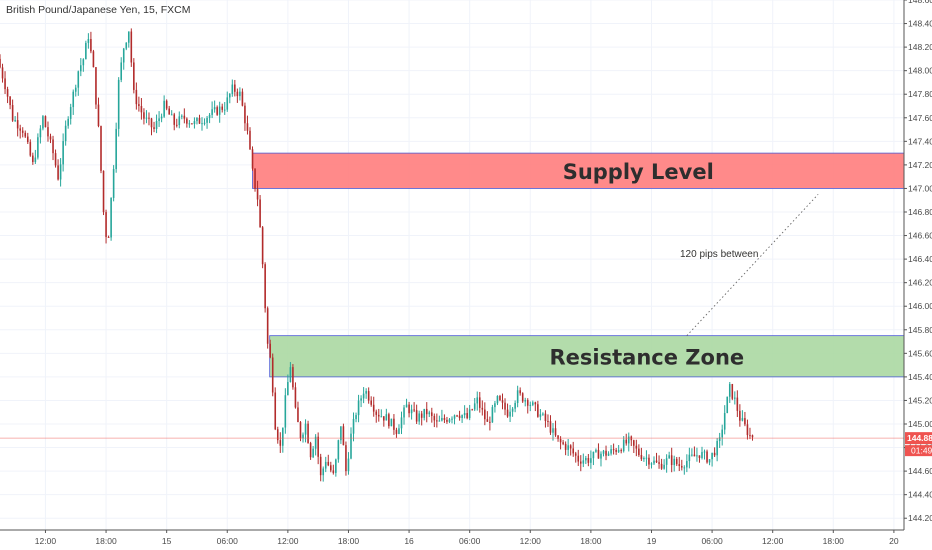  I want to click on y-tick-label: 146.400, so click(920, 259).